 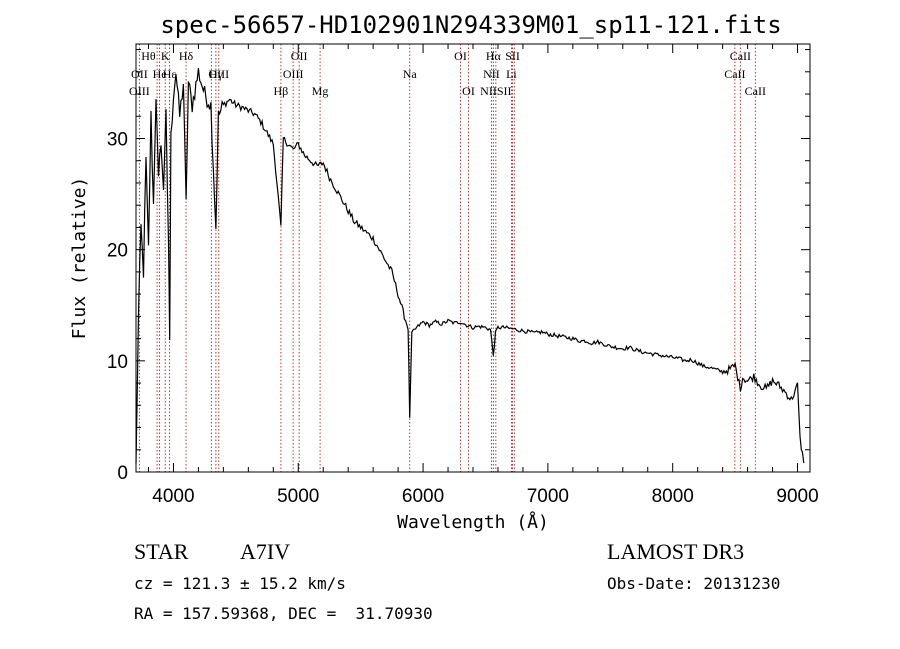 What do you see at coordinates (173, 496) in the screenshot?
I see `x-tick-label-4000: 4000` at bounding box center [173, 496].